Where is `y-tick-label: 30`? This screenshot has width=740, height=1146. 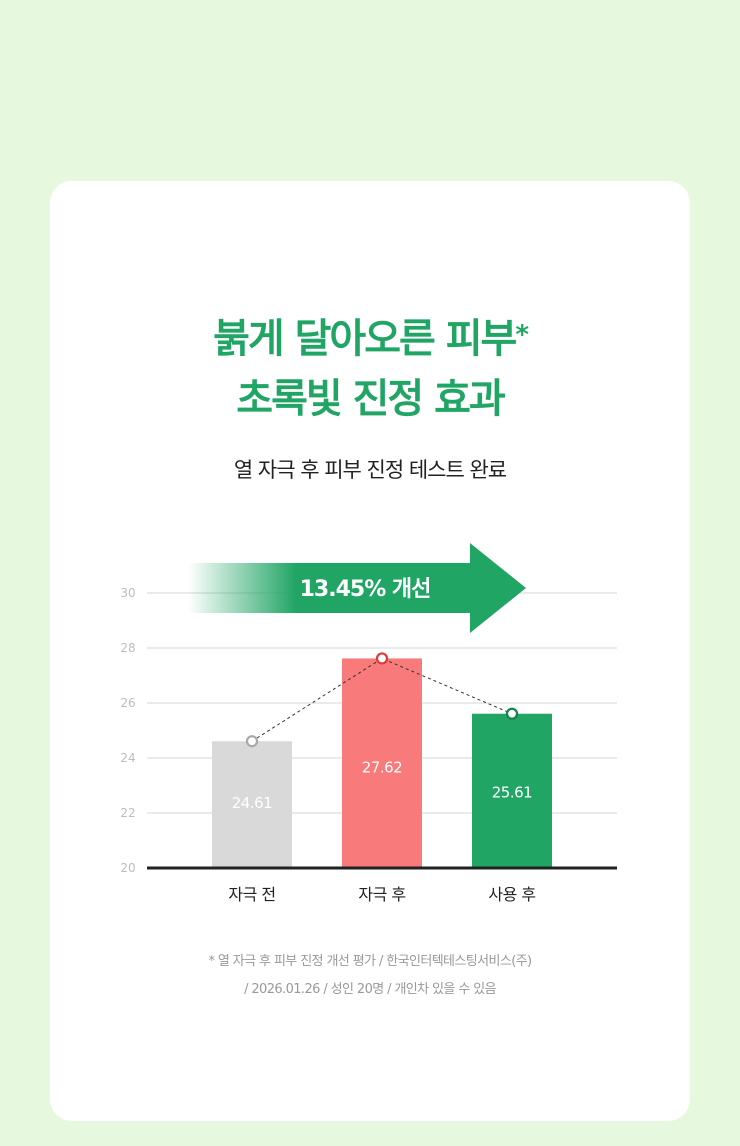
y-tick-label: 30 is located at coordinates (127, 593).